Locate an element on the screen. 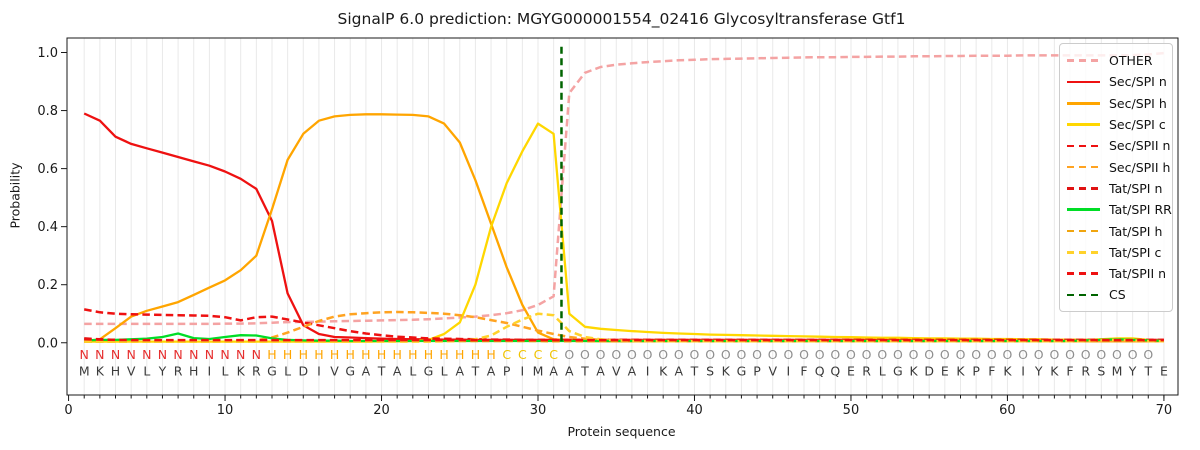  residue-letter: M is located at coordinates (84, 371).